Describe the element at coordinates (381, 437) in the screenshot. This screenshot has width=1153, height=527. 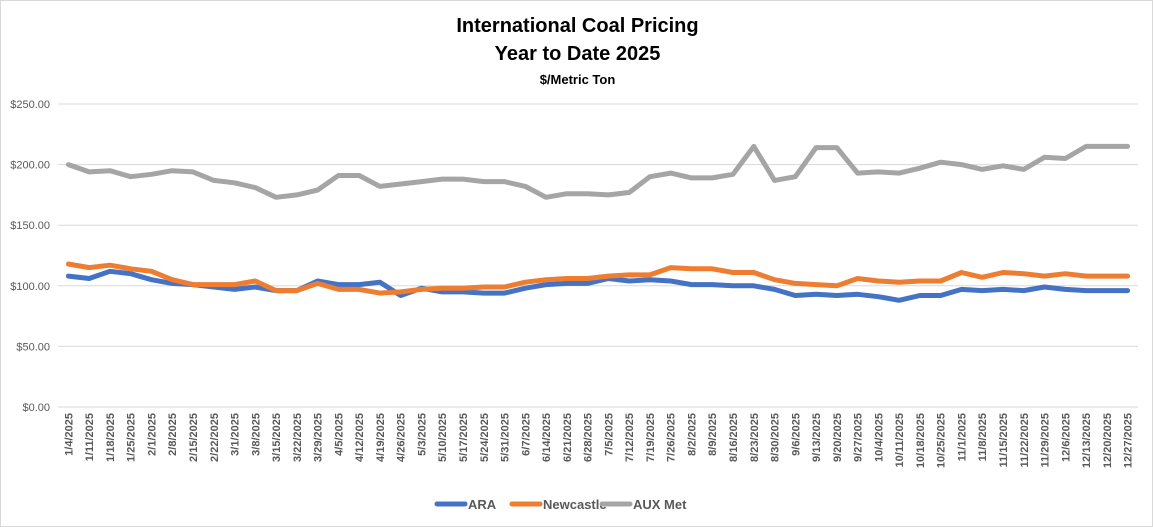
I see `x-tick-label: 4/19/2025` at that location.